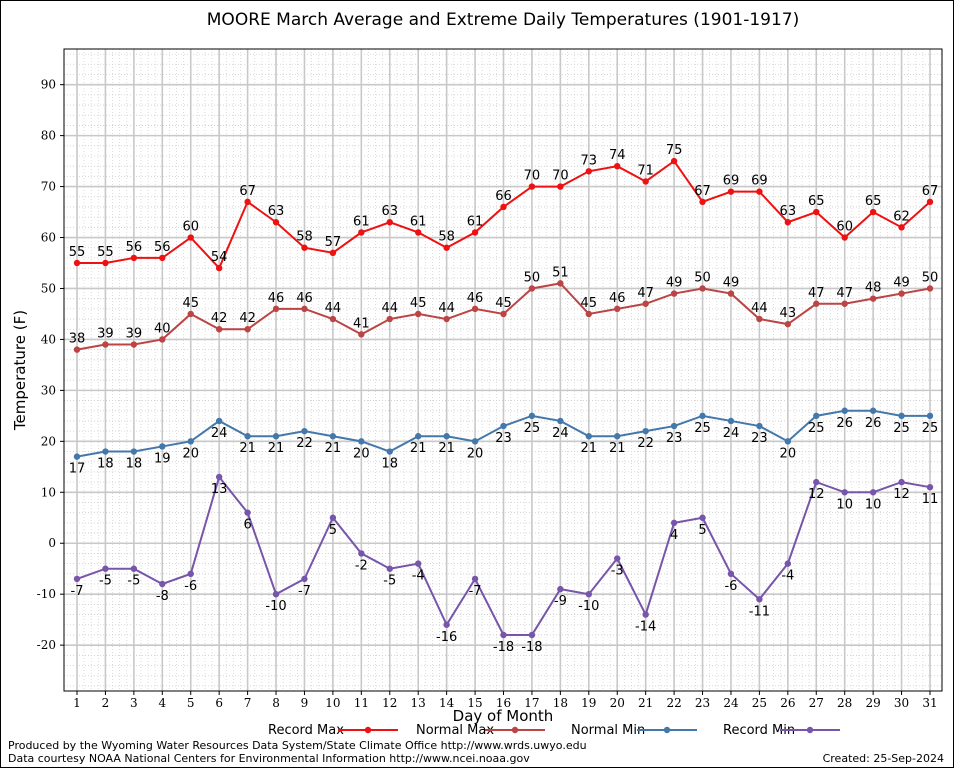 The width and height of the screenshot is (954, 768). What do you see at coordinates (219, 489) in the screenshot?
I see `data-label-record-min: 13` at bounding box center [219, 489].